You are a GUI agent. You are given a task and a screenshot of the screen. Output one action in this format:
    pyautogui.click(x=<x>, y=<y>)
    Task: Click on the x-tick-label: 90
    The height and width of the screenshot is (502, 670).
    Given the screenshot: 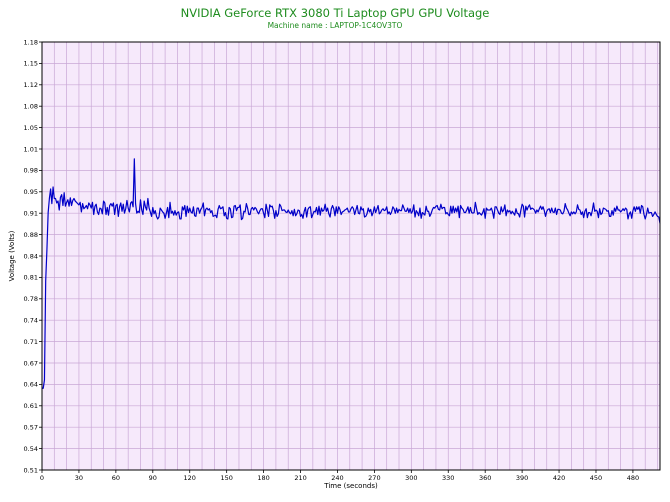 What is the action you would take?
    pyautogui.click(x=153, y=478)
    